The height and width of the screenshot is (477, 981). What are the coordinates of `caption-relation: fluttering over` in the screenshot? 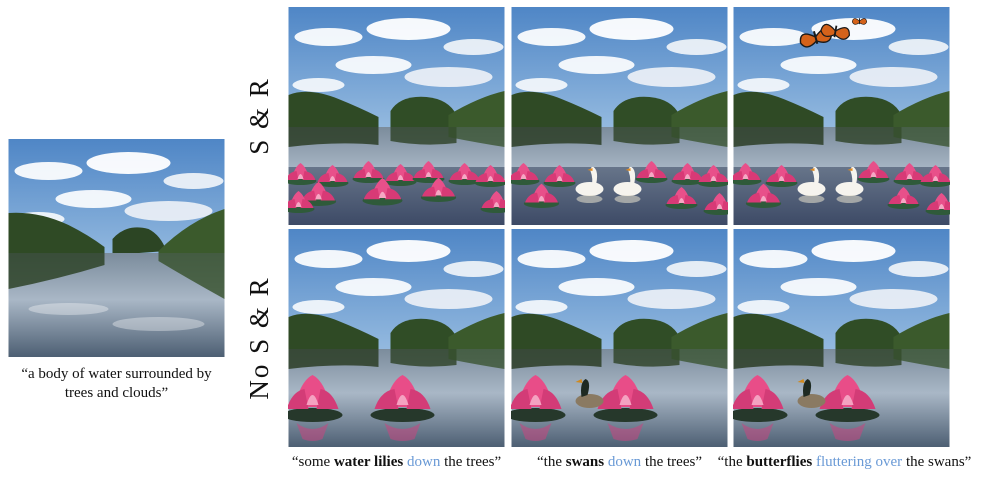 It's located at (859, 462).